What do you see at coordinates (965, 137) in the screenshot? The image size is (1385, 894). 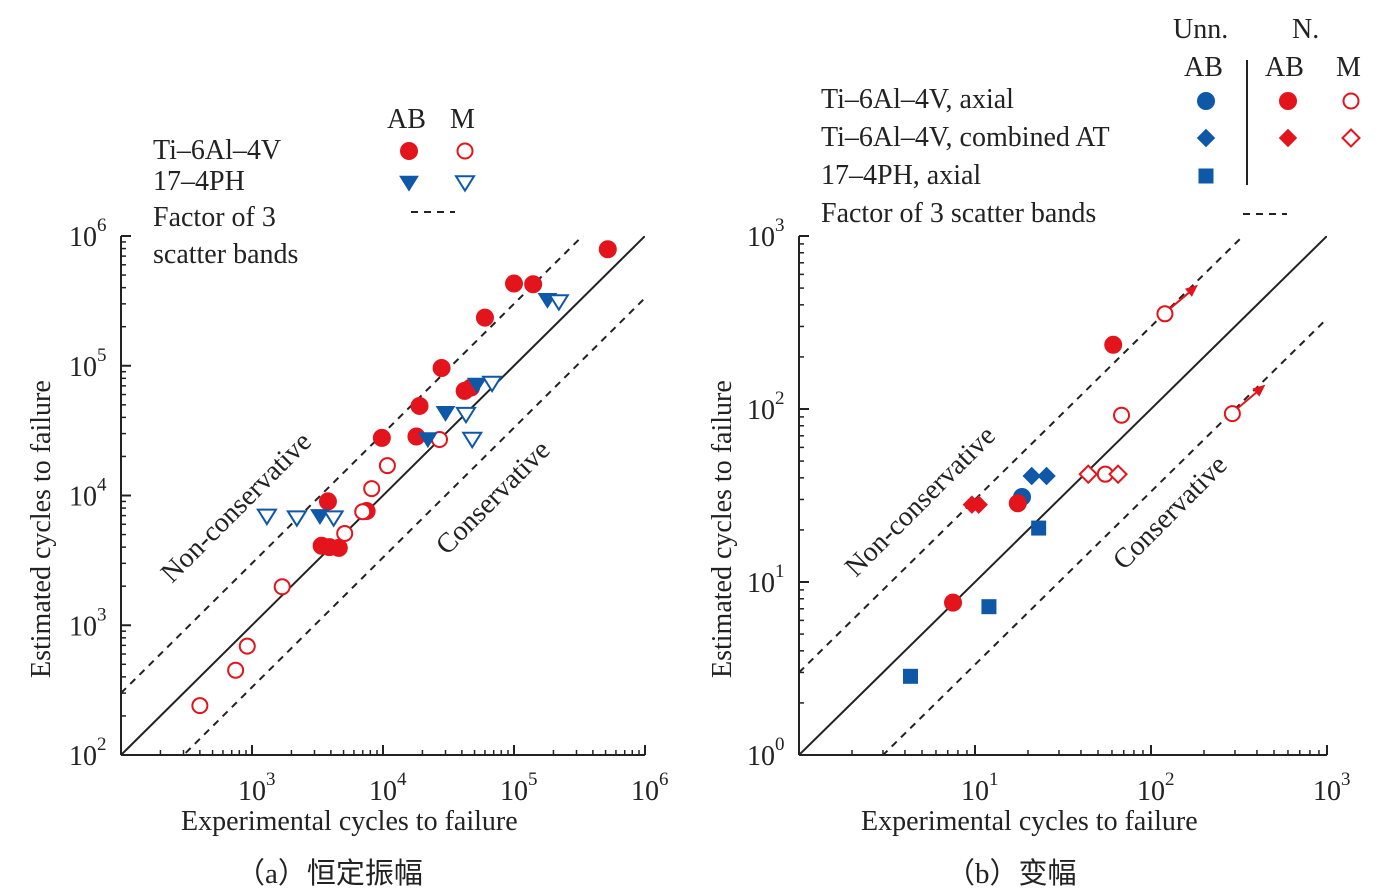 I see `panel-b-legend-combined: Ti–6Al–4V, combined AT` at bounding box center [965, 137].